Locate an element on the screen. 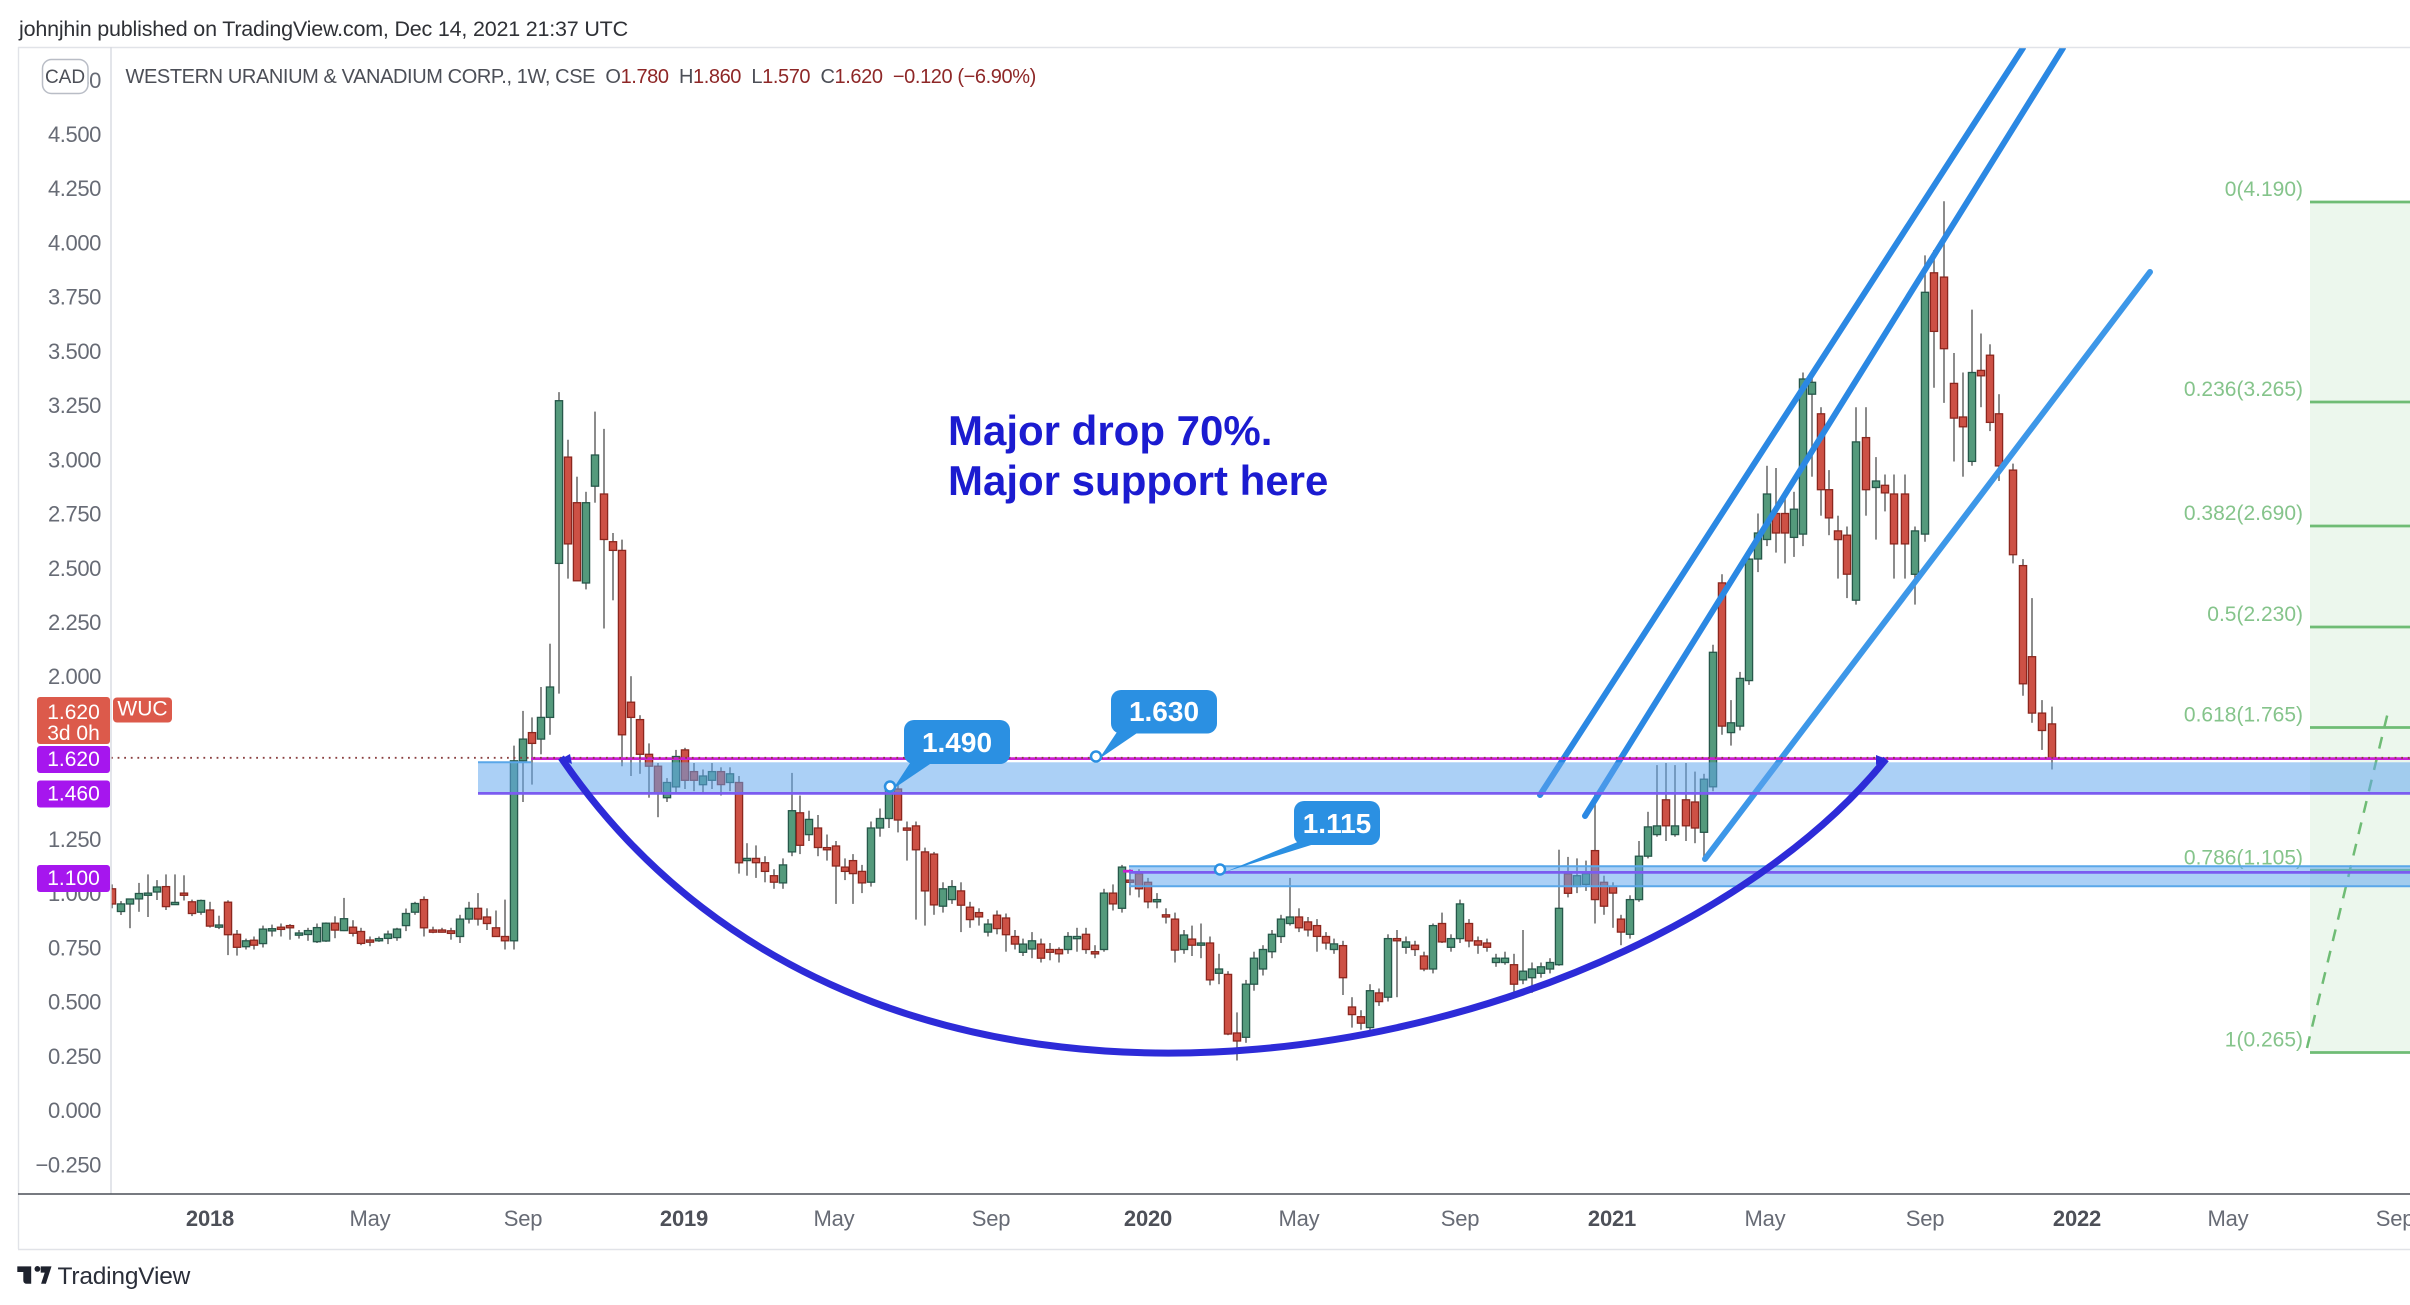 The image size is (2410, 1305). svg-text: 4.500 is located at coordinates (74, 134).